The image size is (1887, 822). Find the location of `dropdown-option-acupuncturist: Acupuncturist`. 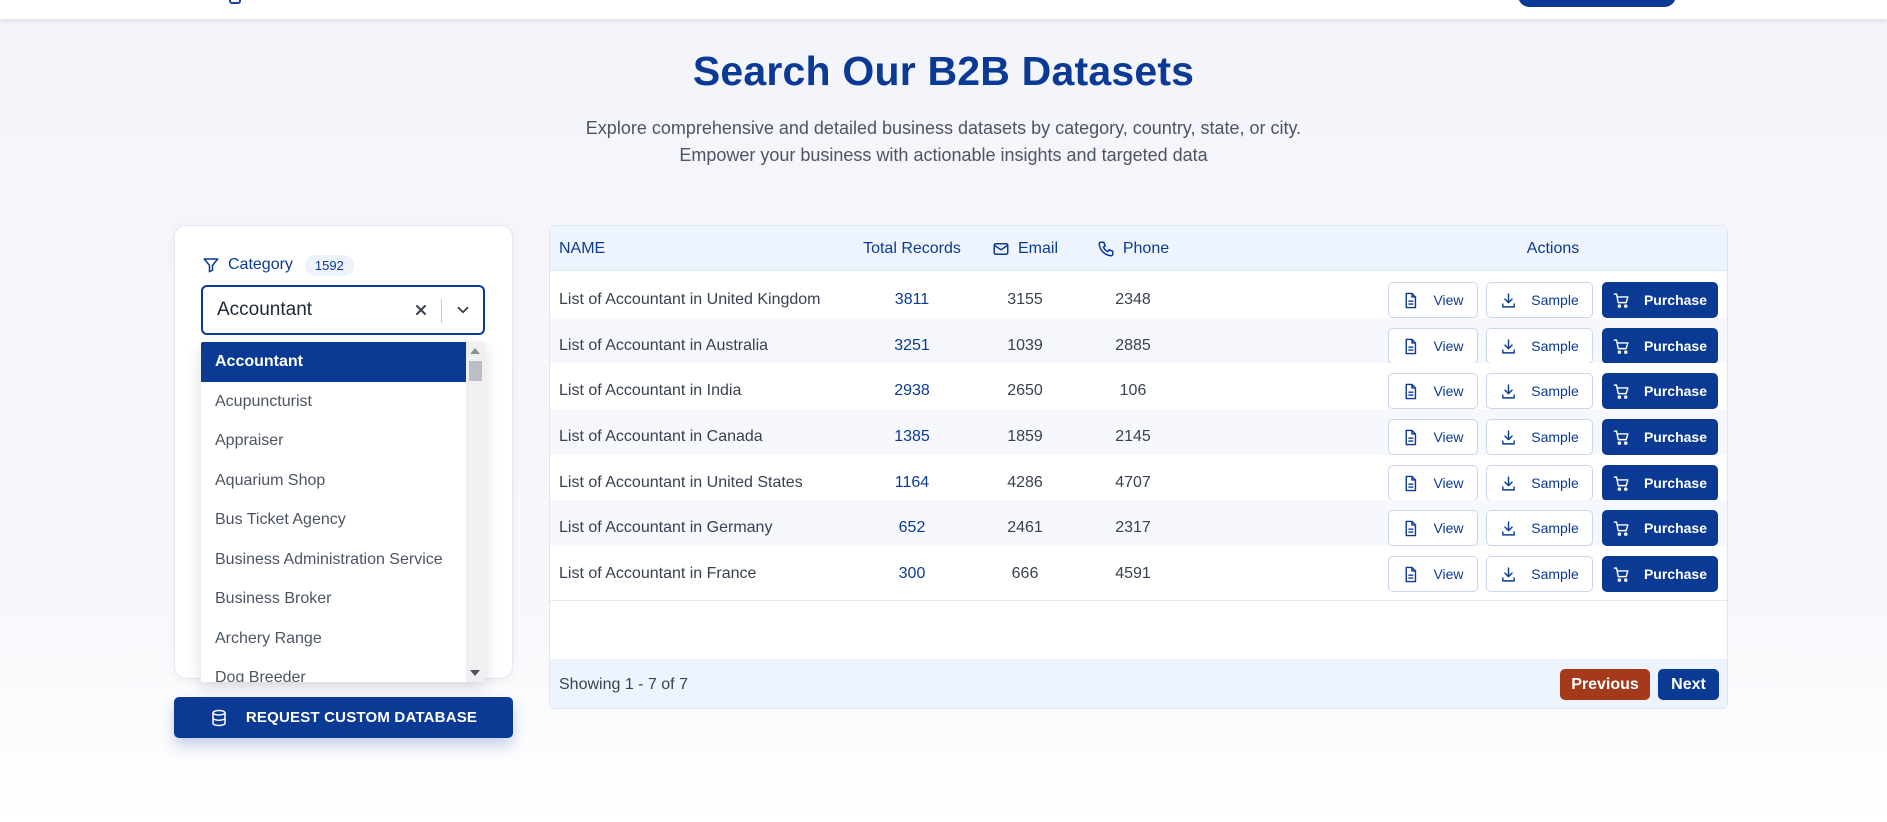

dropdown-option-acupuncturist: Acupuncturist is located at coordinates (263, 401).